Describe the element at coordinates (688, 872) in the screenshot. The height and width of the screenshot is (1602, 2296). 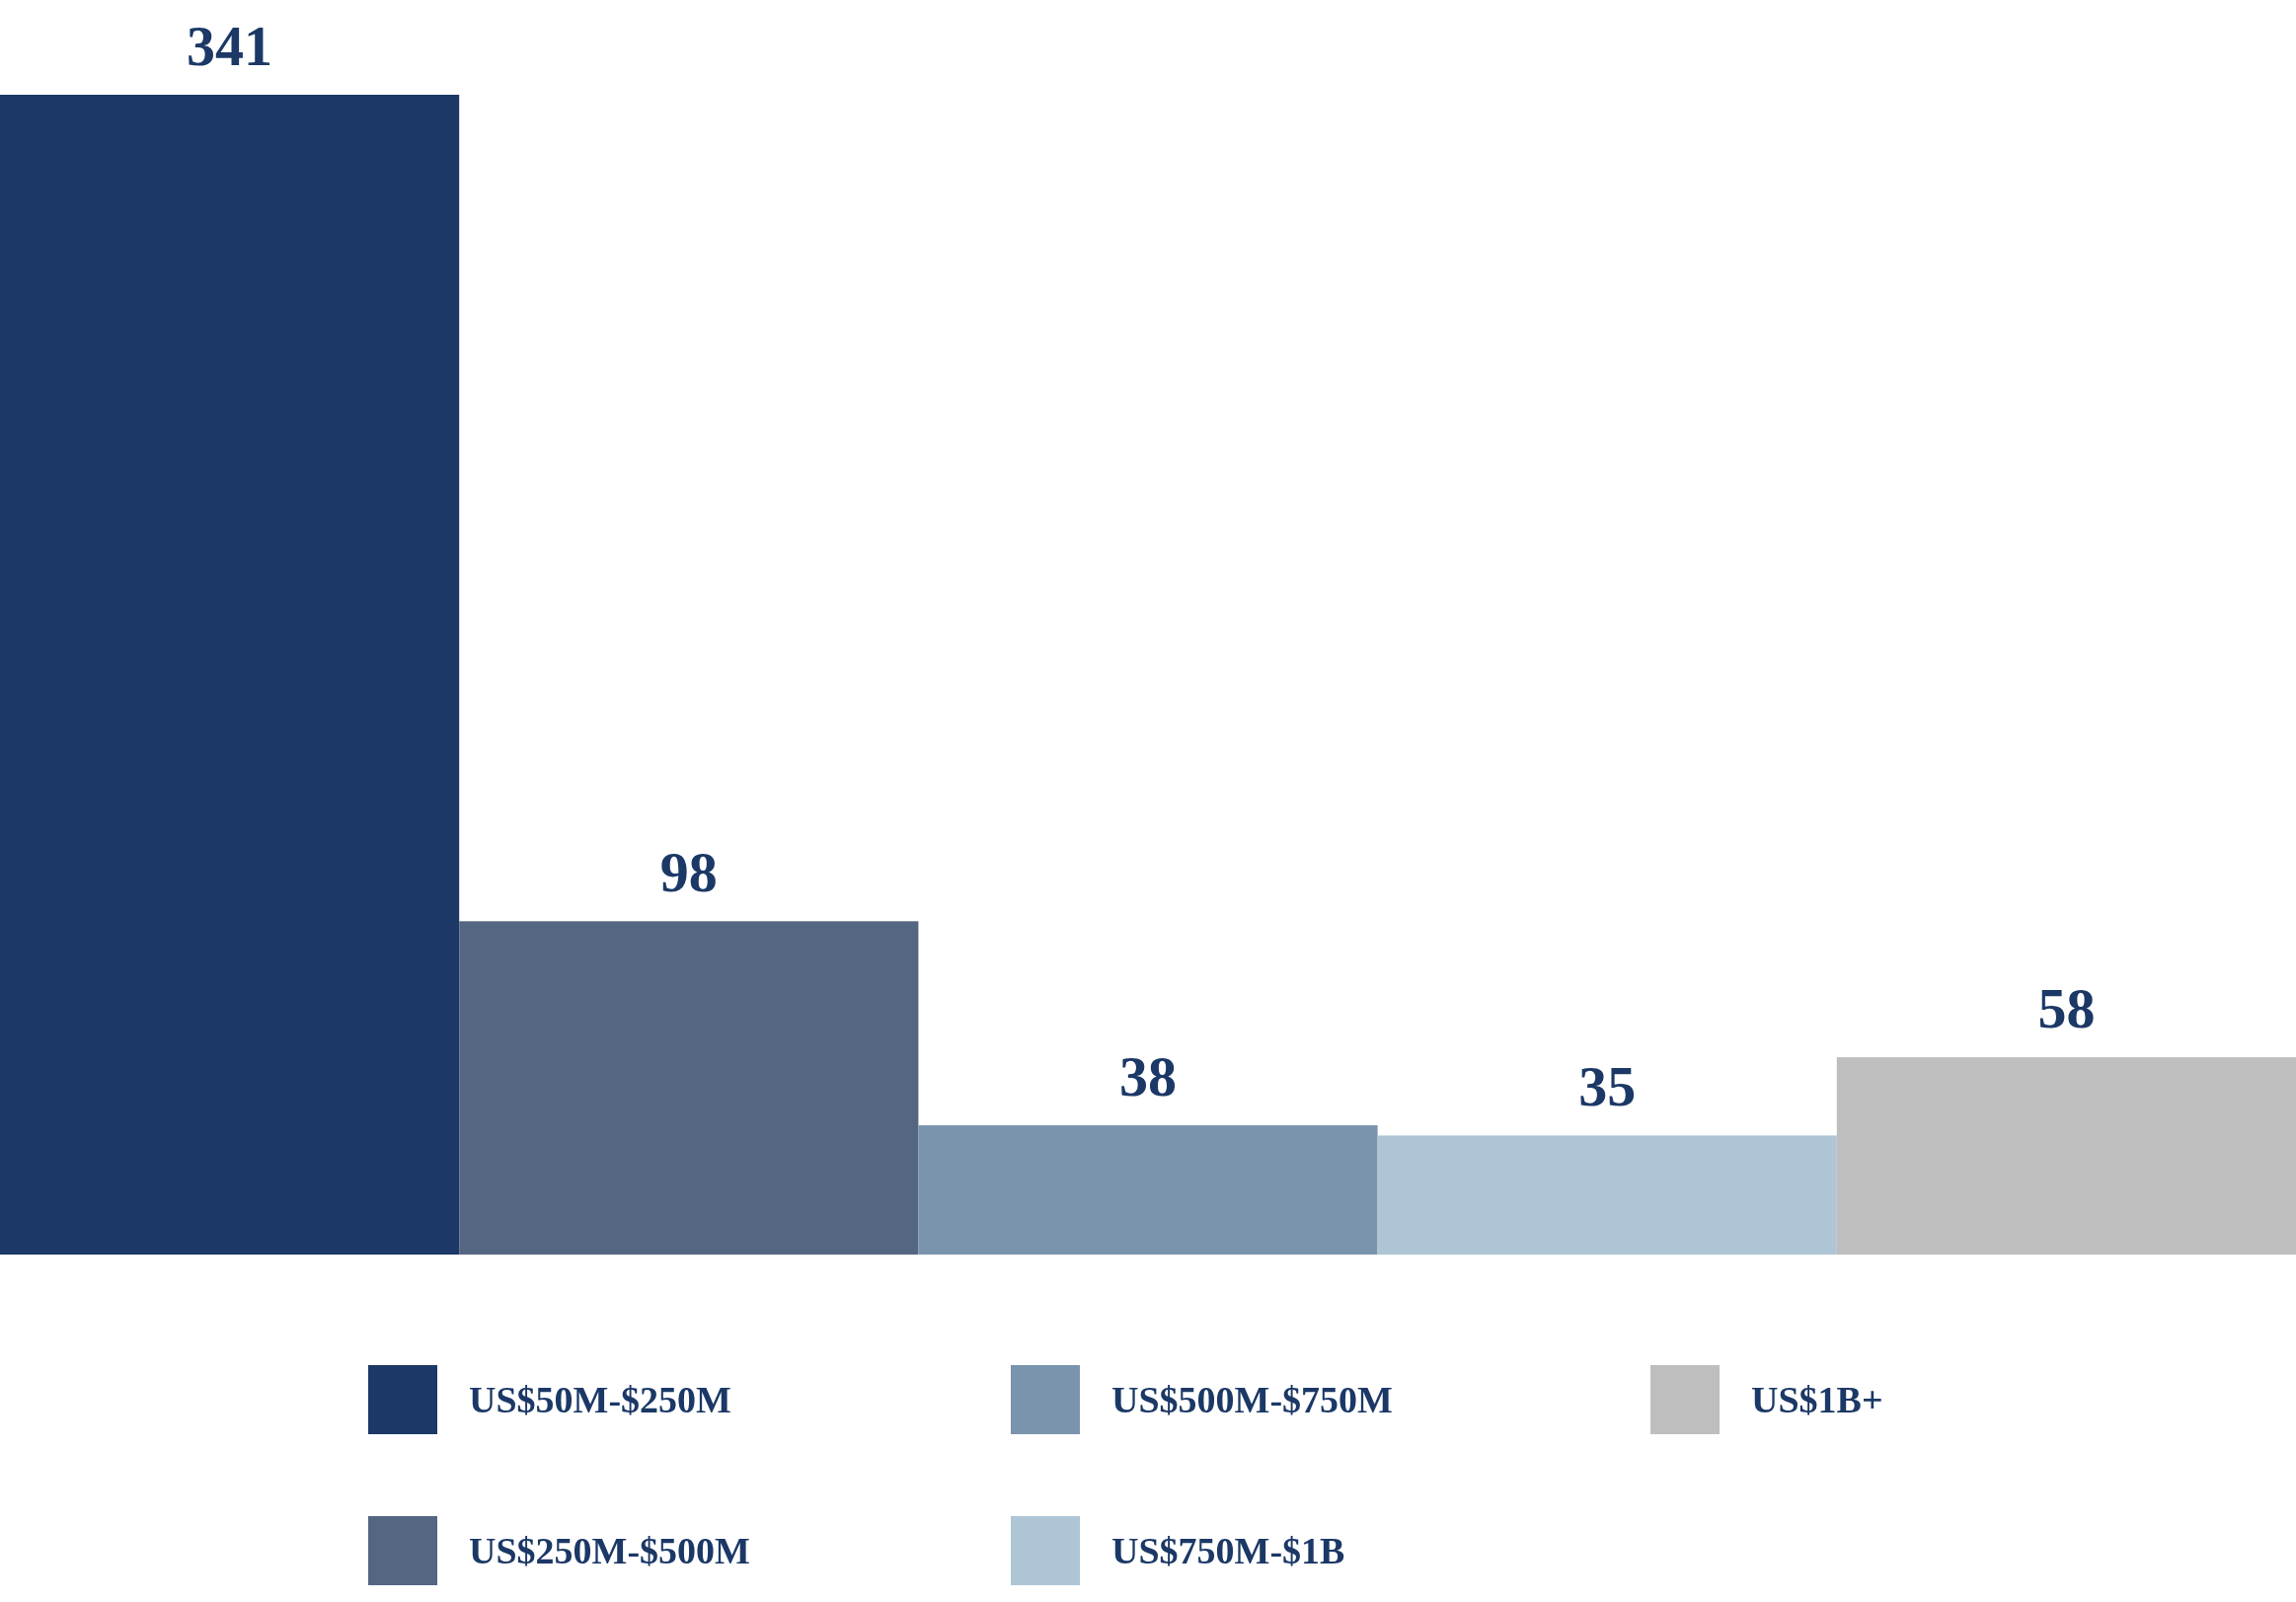
I see `data-label: 98` at that location.